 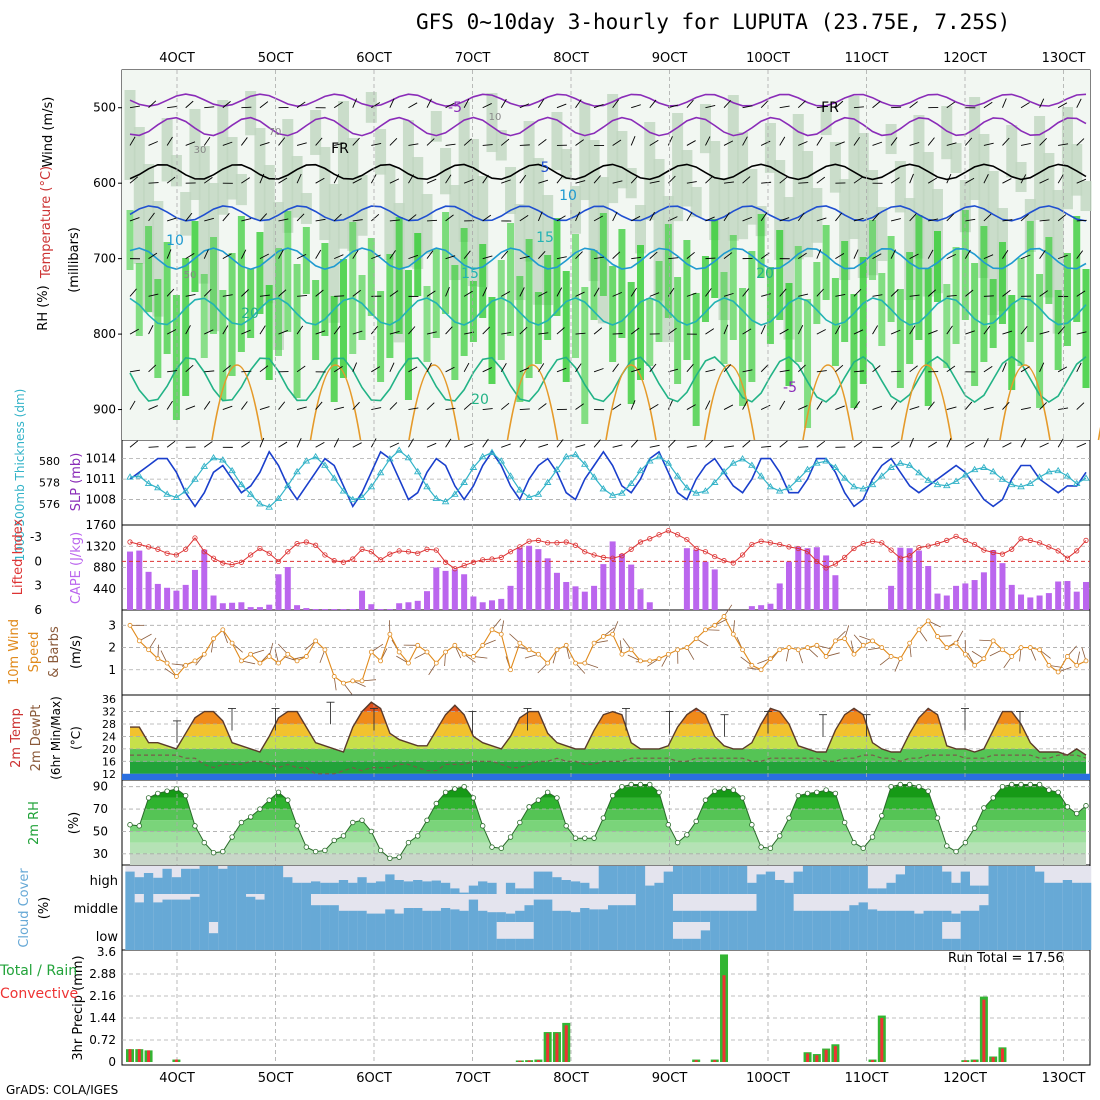 What do you see at coordinates (965, 1061) in the screenshot?
I see `precip-conv-bar` at bounding box center [965, 1061].